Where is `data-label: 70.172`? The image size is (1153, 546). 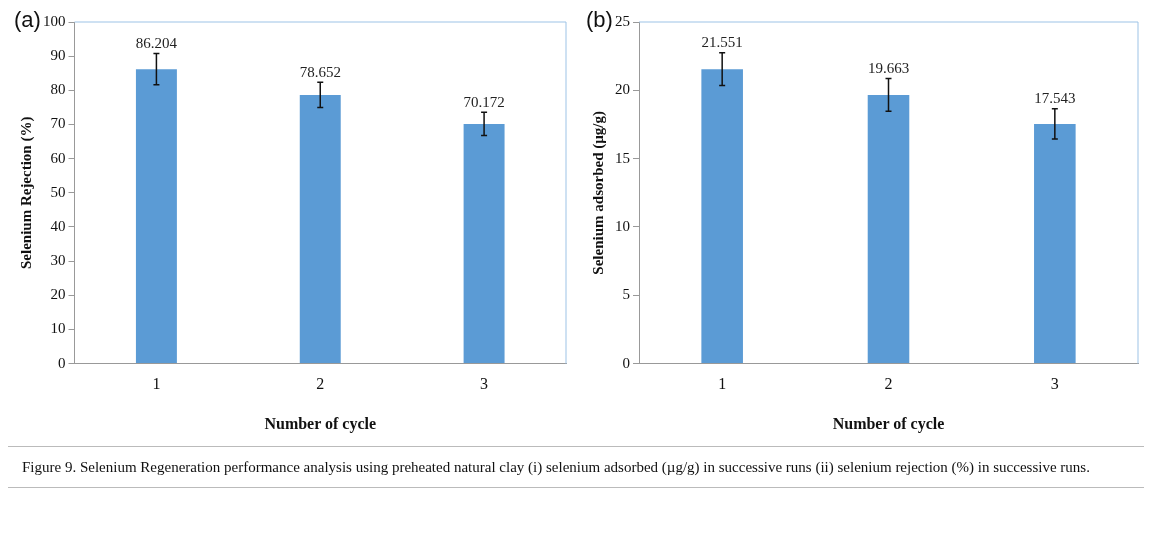 data-label: 70.172 is located at coordinates (484, 101).